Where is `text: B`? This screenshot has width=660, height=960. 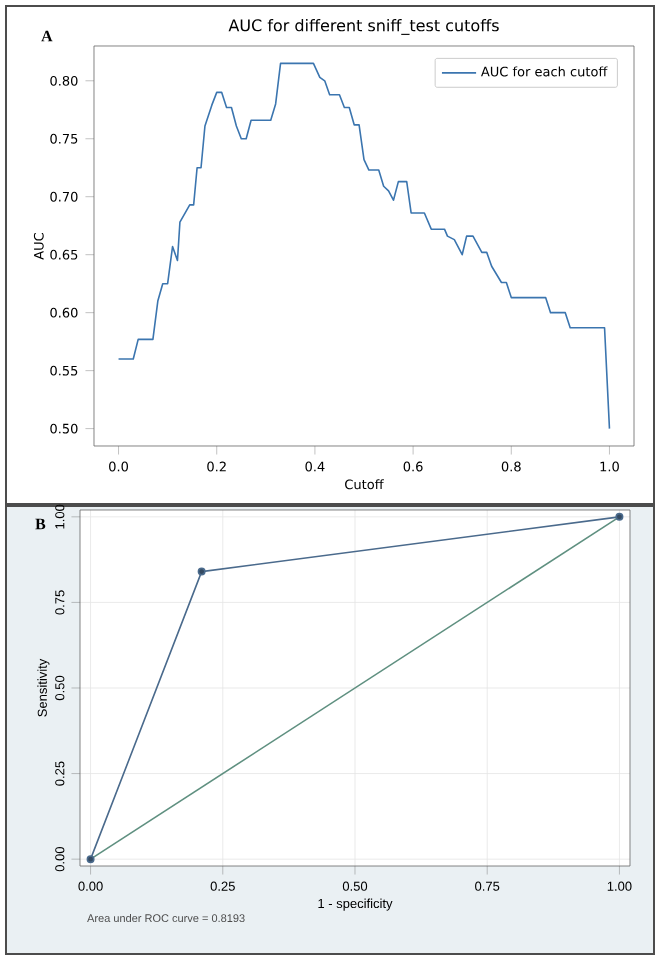
text: B is located at coordinates (40, 524).